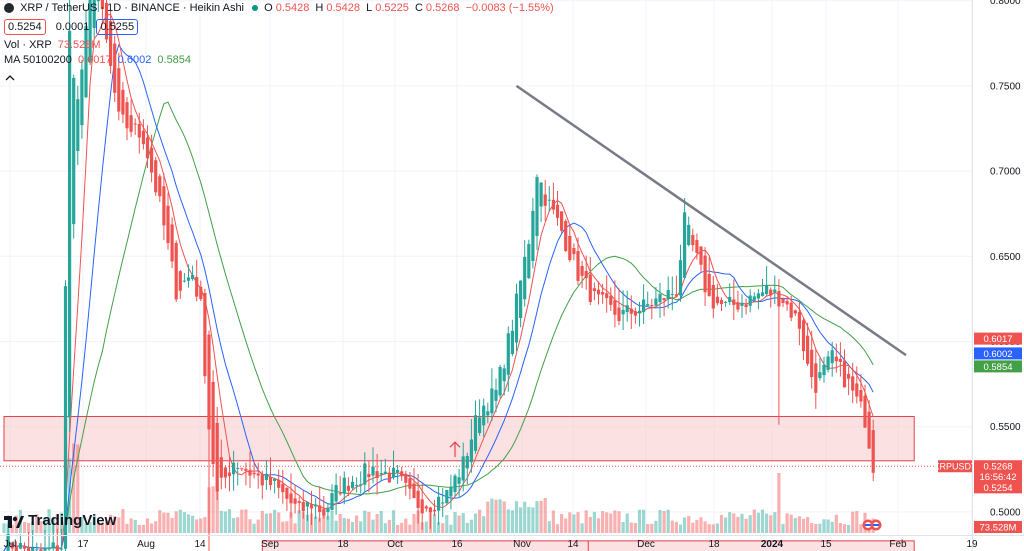 This screenshot has height=551, width=1024. Describe the element at coordinates (876, 524) in the screenshot. I see `events-flag-icon` at that location.